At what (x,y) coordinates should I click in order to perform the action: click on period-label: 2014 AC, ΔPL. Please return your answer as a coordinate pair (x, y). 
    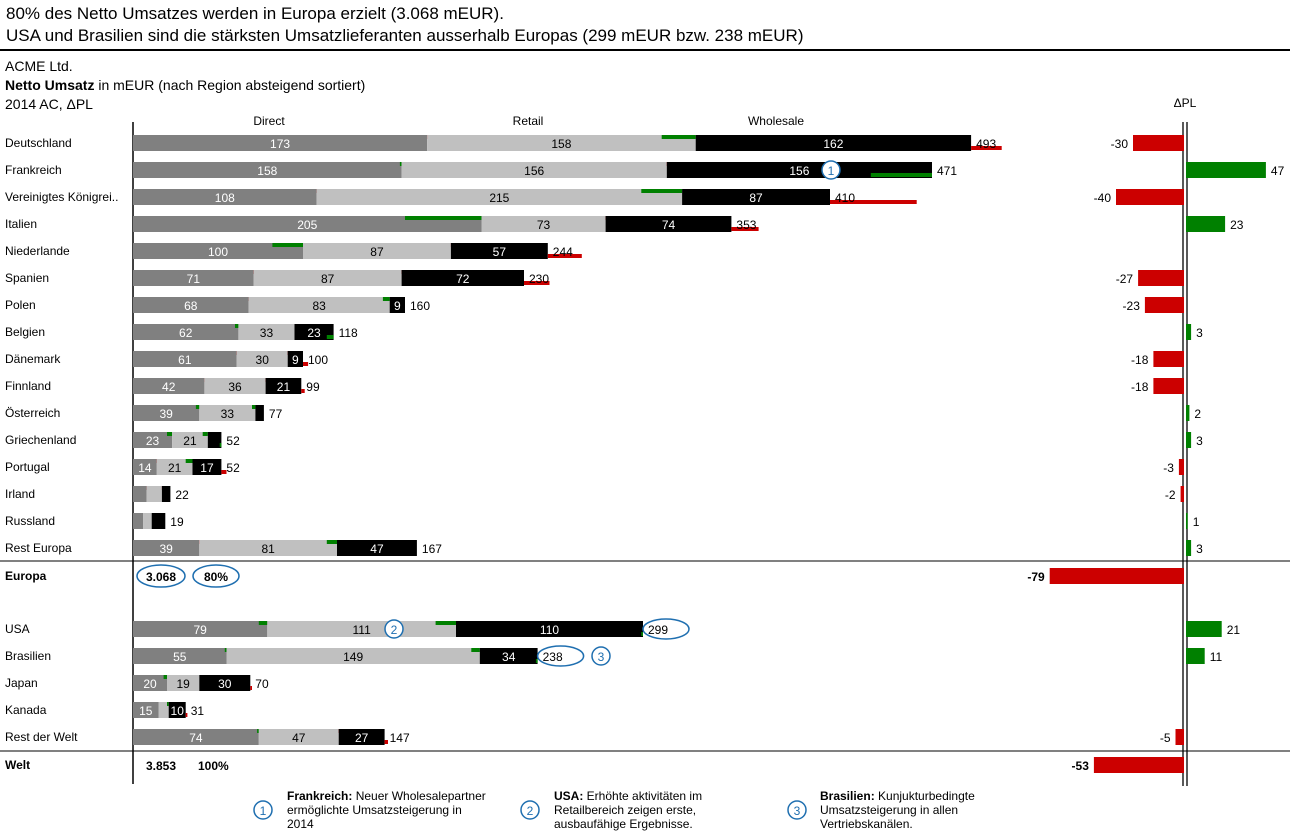
    Looking at the image, I should click on (49, 104).